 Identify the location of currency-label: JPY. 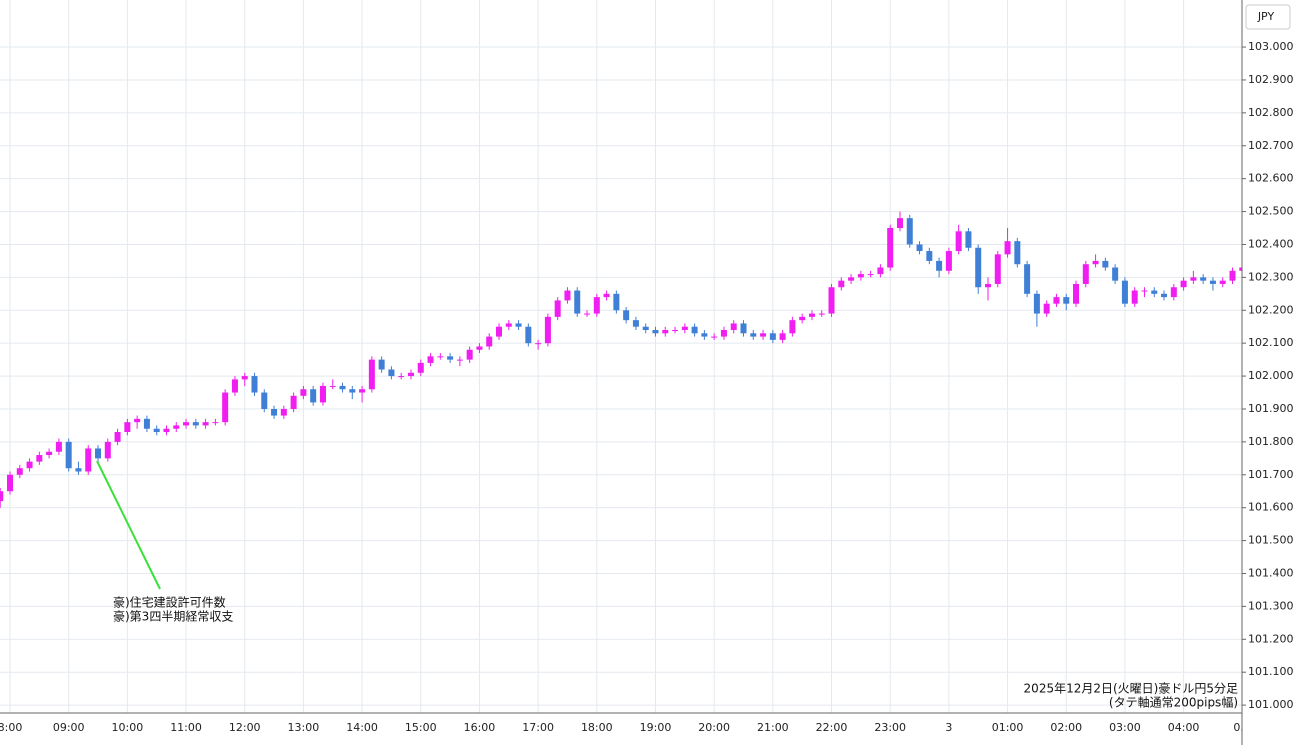
(1266, 16).